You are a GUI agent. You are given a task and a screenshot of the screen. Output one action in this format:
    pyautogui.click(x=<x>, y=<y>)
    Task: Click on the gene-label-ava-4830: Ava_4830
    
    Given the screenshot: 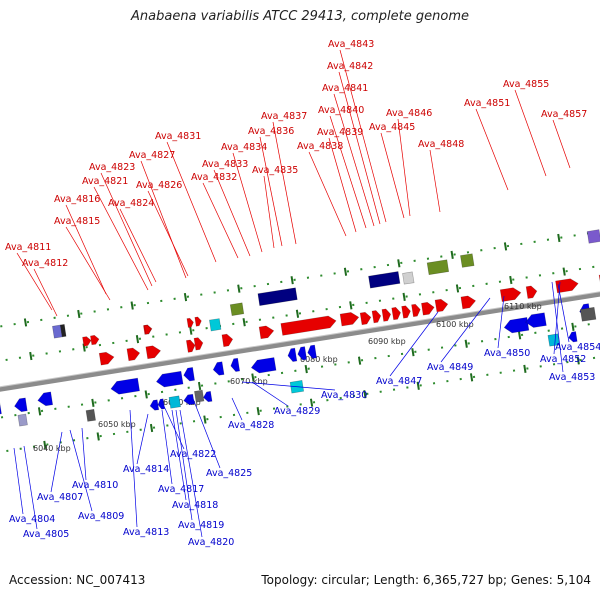 What is the action you would take?
    pyautogui.click(x=344, y=395)
    